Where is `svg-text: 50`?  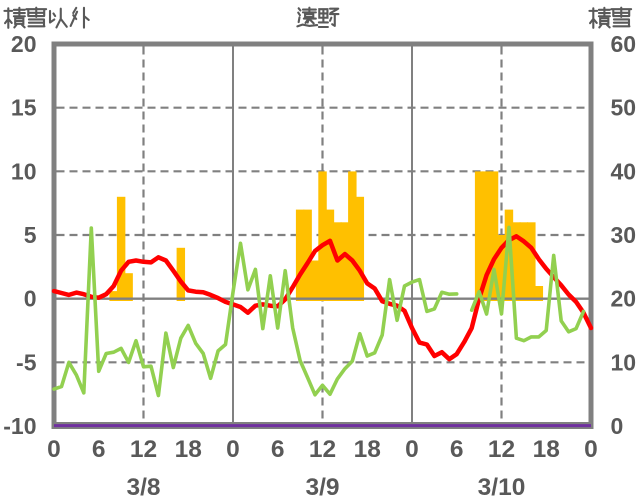 svg-text: 50 is located at coordinates (623, 108).